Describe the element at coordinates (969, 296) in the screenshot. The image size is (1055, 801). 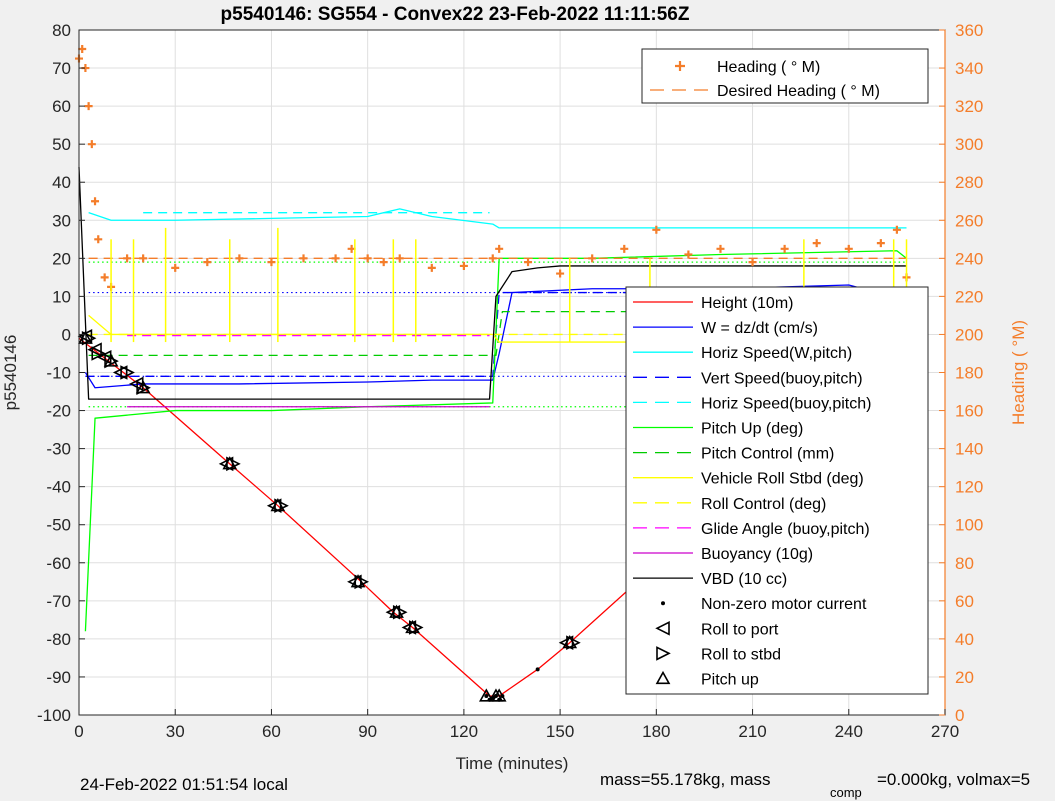
I see `y-tick-label-right: 220` at that location.